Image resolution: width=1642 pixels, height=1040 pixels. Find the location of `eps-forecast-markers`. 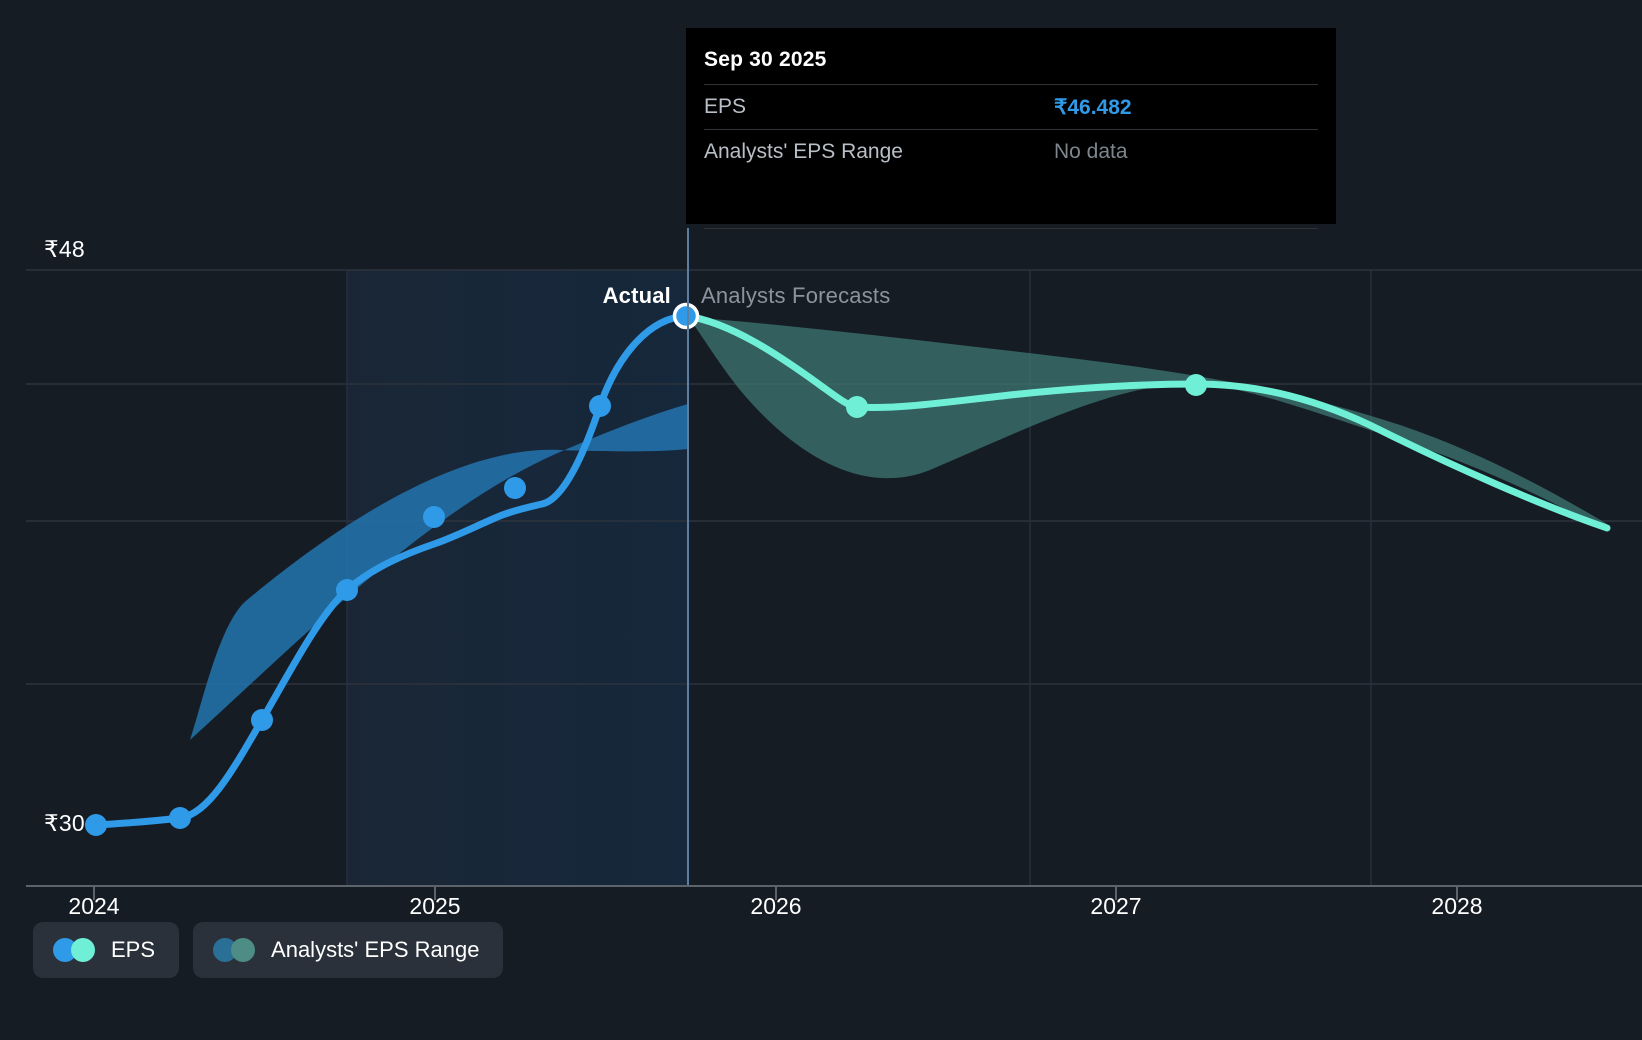

eps-forecast-markers is located at coordinates (1026, 396).